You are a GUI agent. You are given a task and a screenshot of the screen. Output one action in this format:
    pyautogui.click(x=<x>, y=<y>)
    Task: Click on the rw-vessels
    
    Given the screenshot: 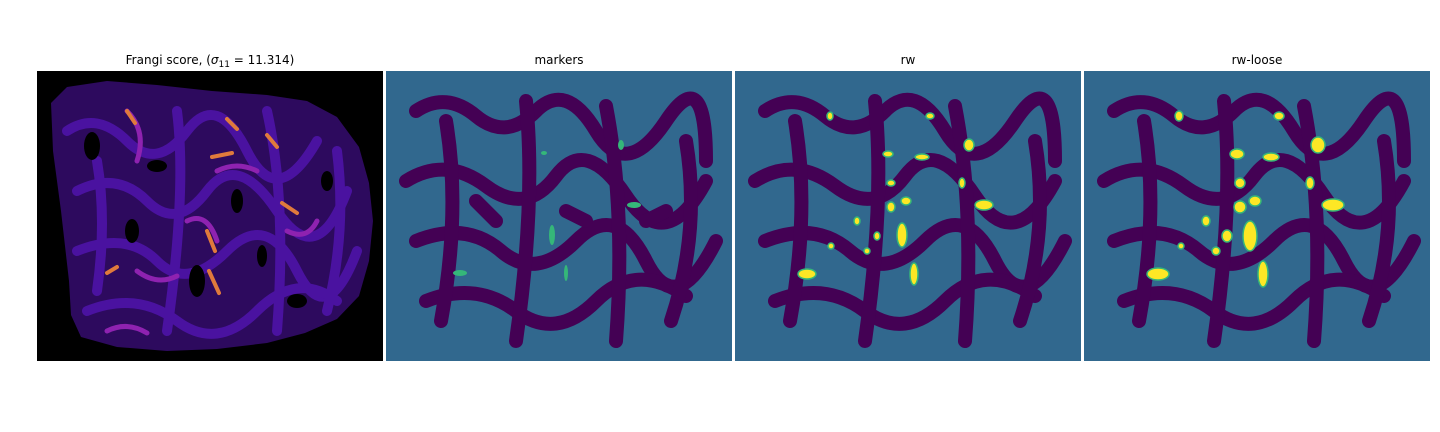 What is the action you would take?
    pyautogui.click(x=895, y=198)
    